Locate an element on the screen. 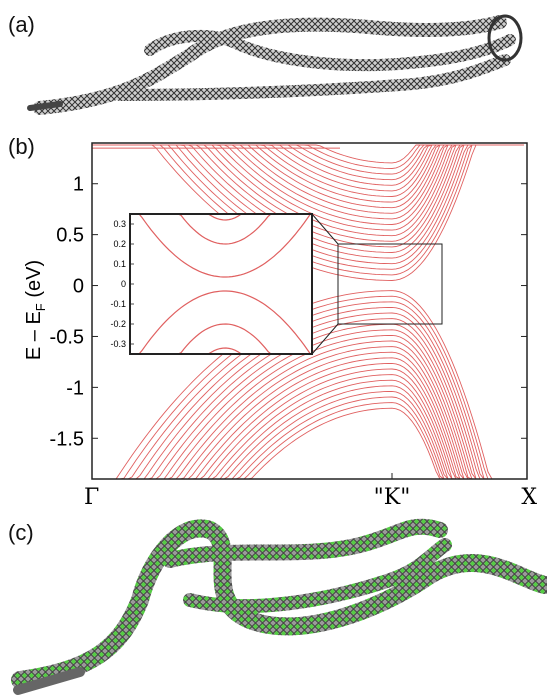 The width and height of the screenshot is (547, 696). x-tick-label: "K" is located at coordinates (392, 497).